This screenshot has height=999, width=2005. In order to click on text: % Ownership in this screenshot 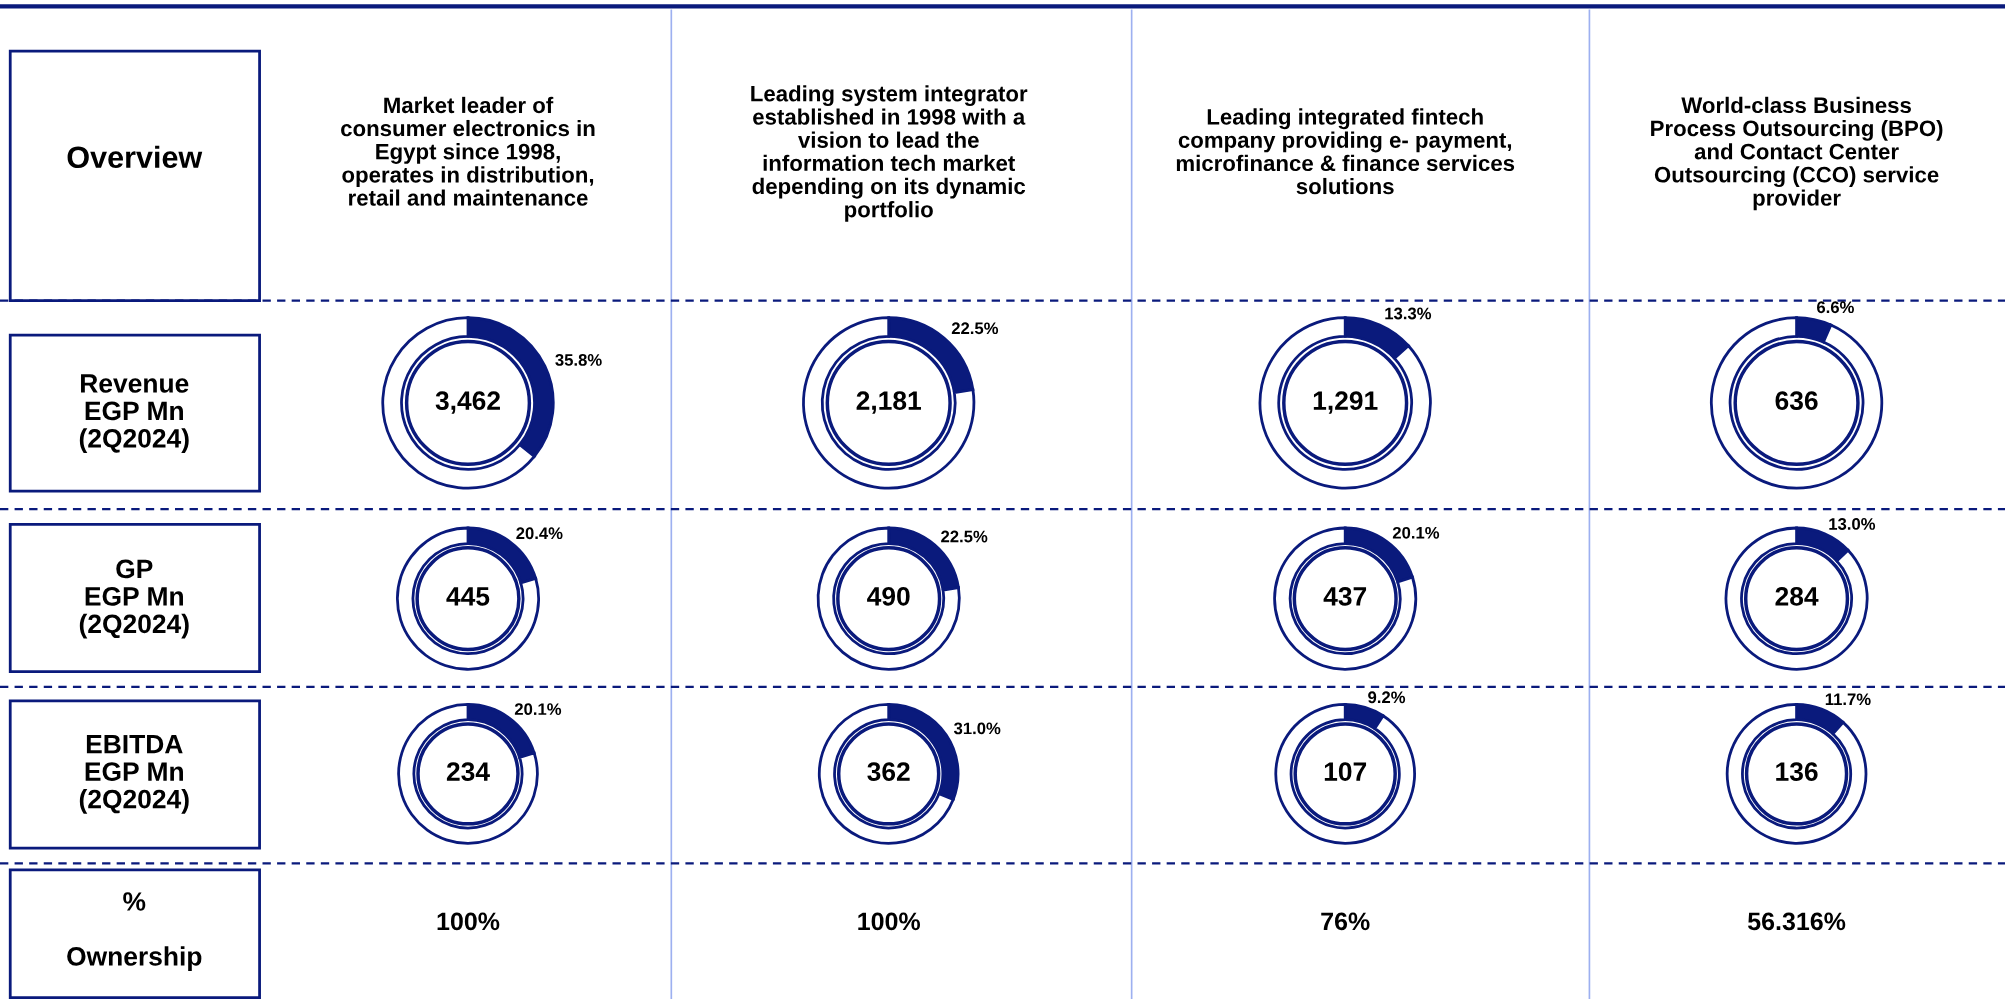, I will do `click(134, 931)`.